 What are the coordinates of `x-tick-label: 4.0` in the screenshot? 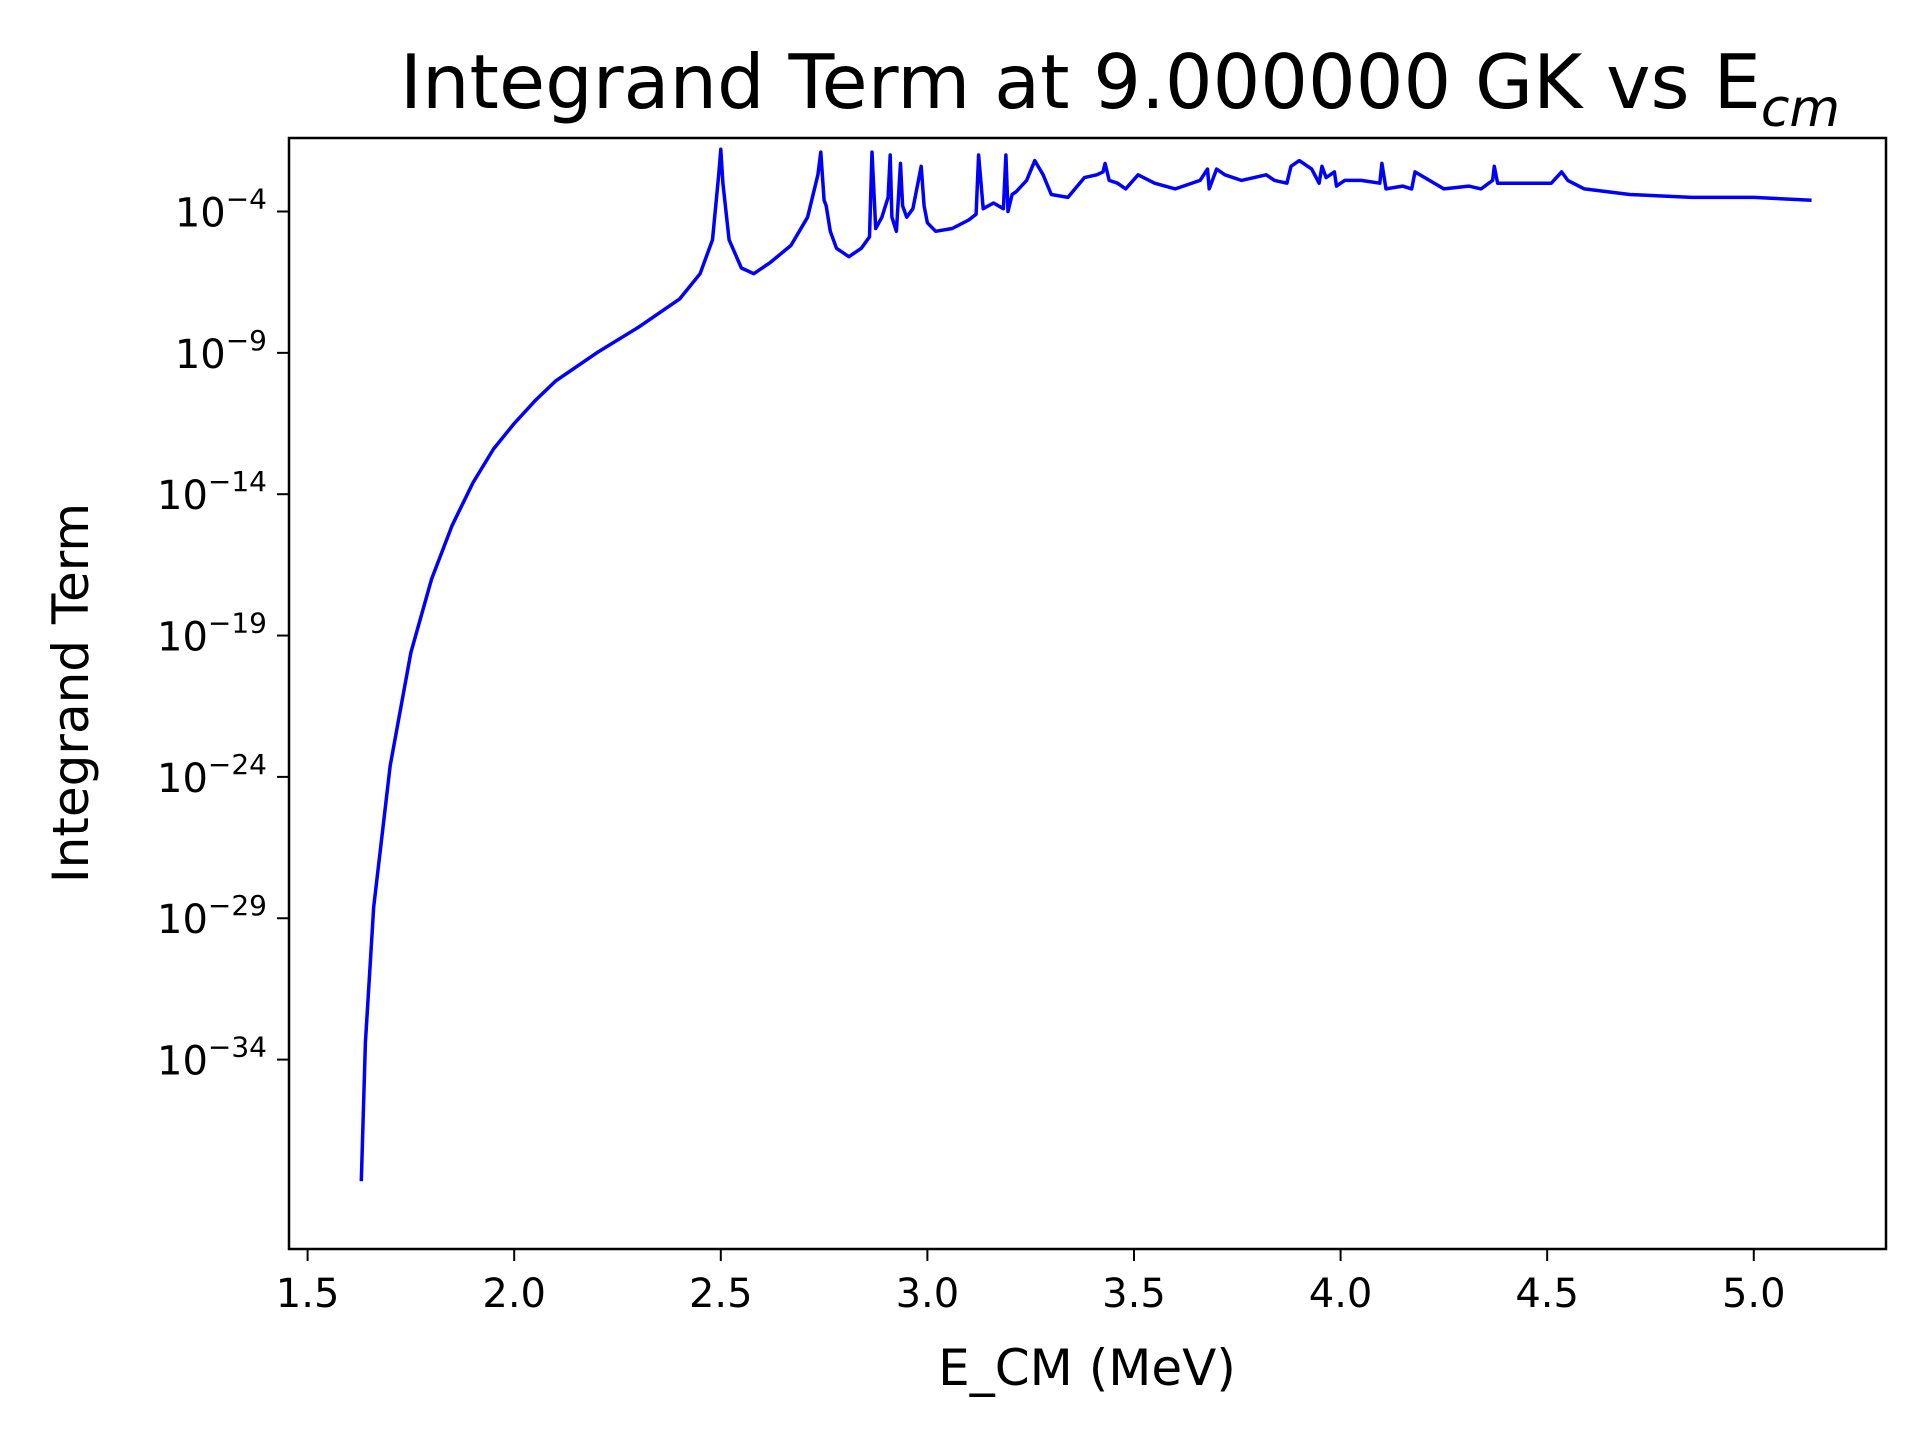 It's located at (1341, 1294).